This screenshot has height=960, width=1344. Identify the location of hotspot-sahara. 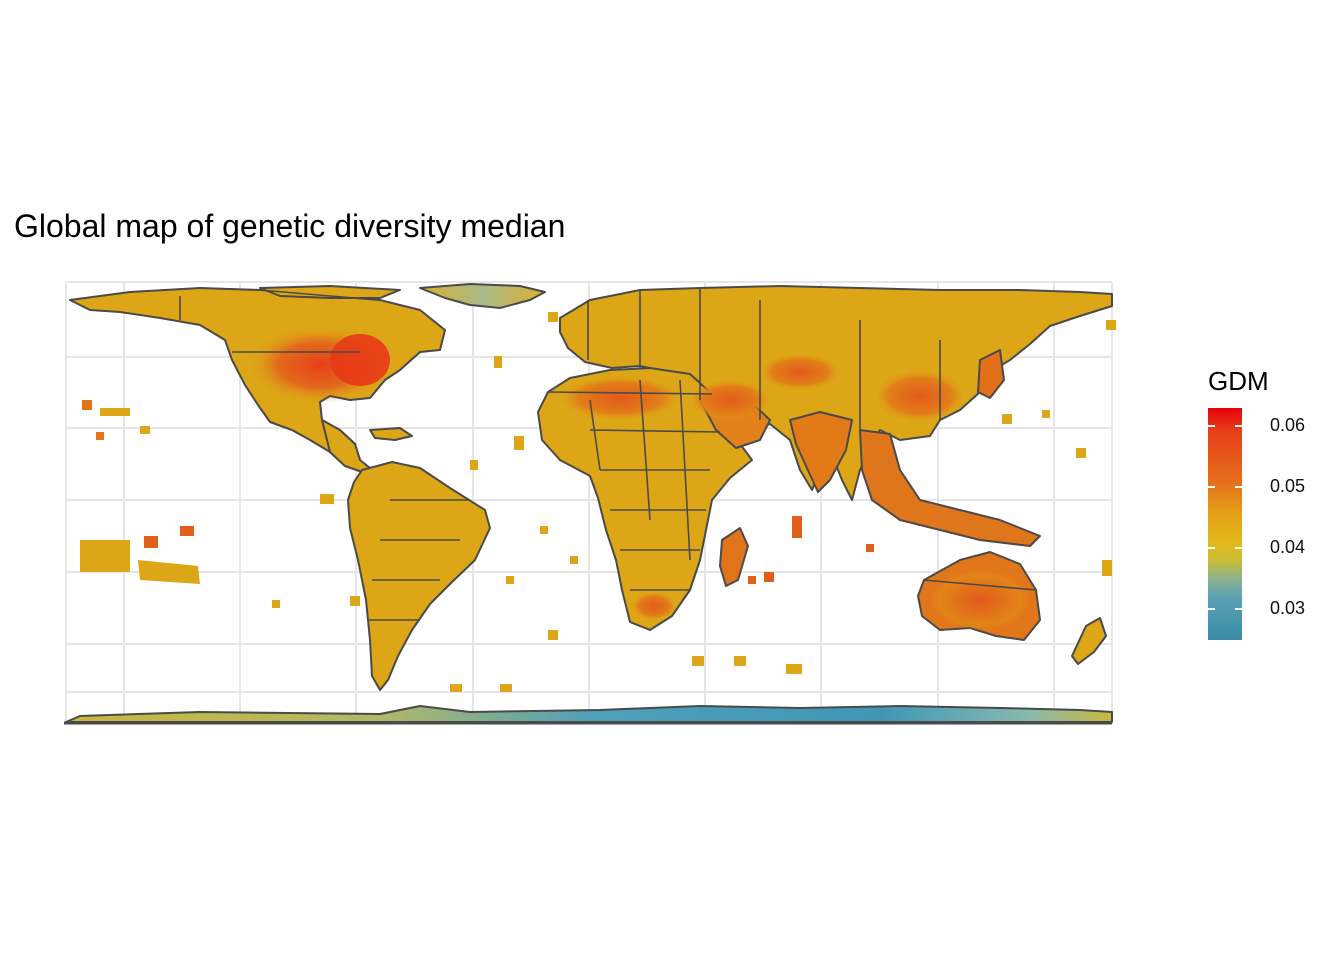
(620, 398).